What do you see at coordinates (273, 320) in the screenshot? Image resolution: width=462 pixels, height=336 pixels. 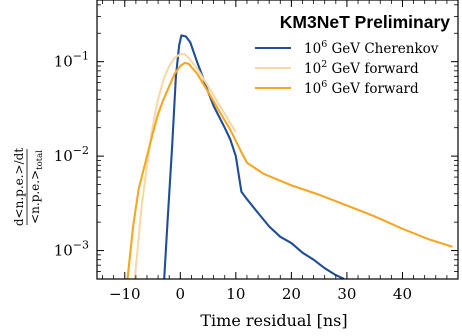 I see `x-axis-label: Time residual [ns]` at bounding box center [273, 320].